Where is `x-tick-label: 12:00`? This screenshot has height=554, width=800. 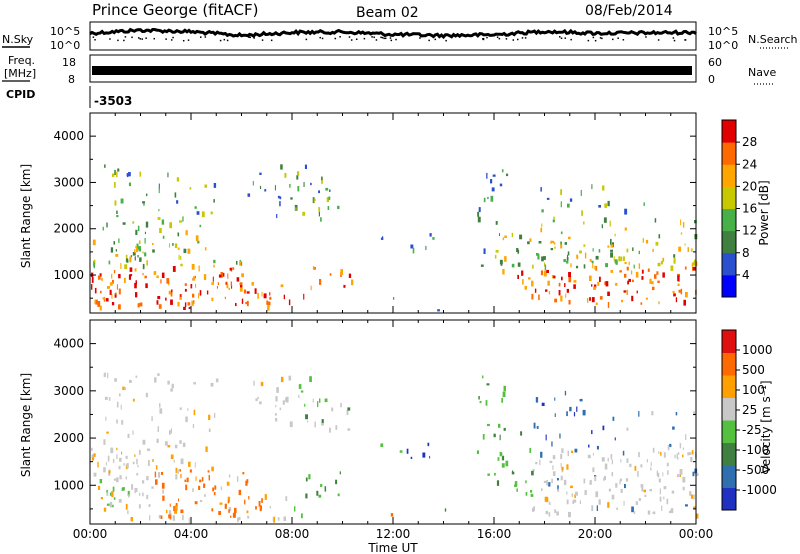
x-tick-label: 12:00 is located at coordinates (393, 534).